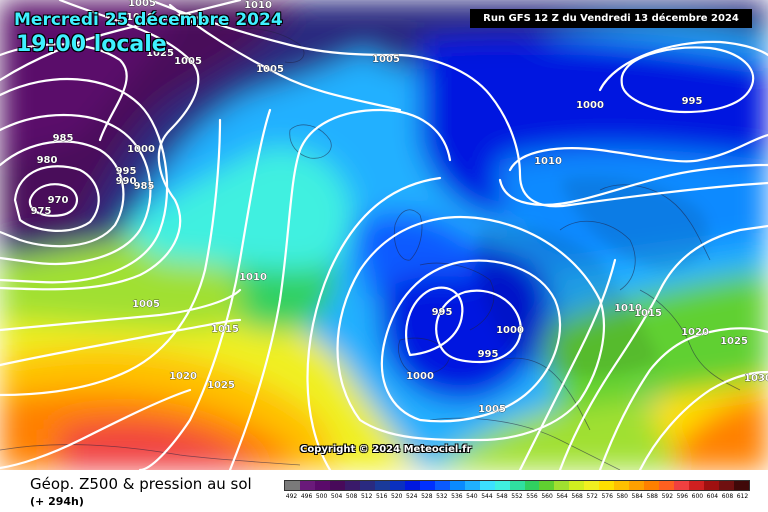  I want to click on legend-value: 508, so click(351, 496).